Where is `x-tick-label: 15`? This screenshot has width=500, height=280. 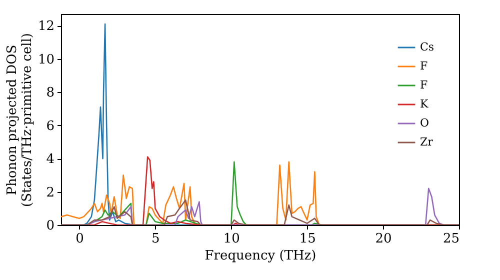 x-tick-label: 15 is located at coordinates (307, 239).